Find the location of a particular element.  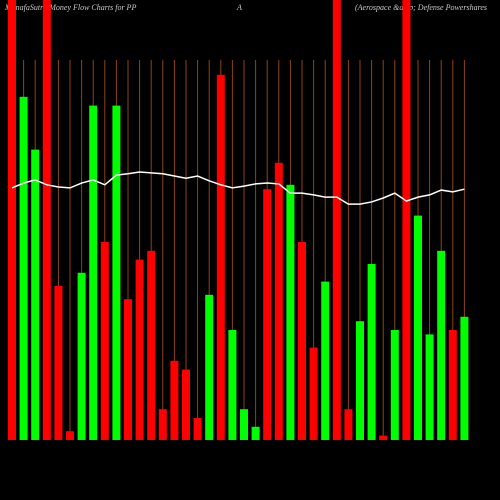

chart-title: MunafaSutra Money Flow Charts for PP is located at coordinates (70, 7).